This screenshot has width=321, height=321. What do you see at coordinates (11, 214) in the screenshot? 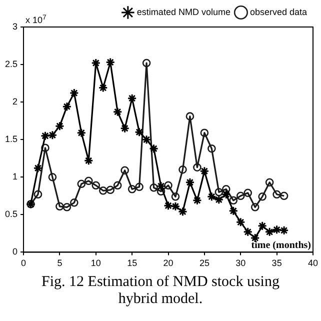
I see `y-tick-label: 0.5` at bounding box center [11, 214].